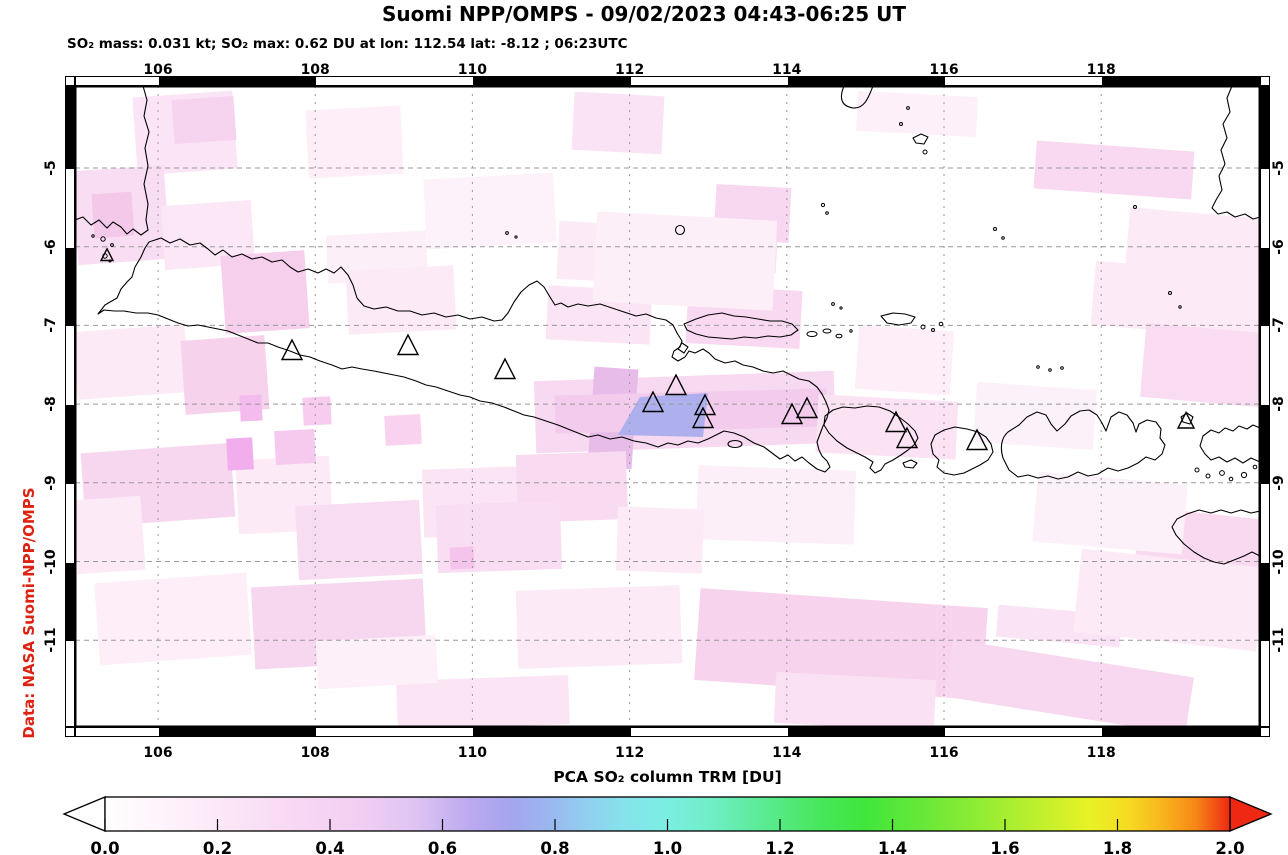  I want to click on island-bawean, so click(680, 230).